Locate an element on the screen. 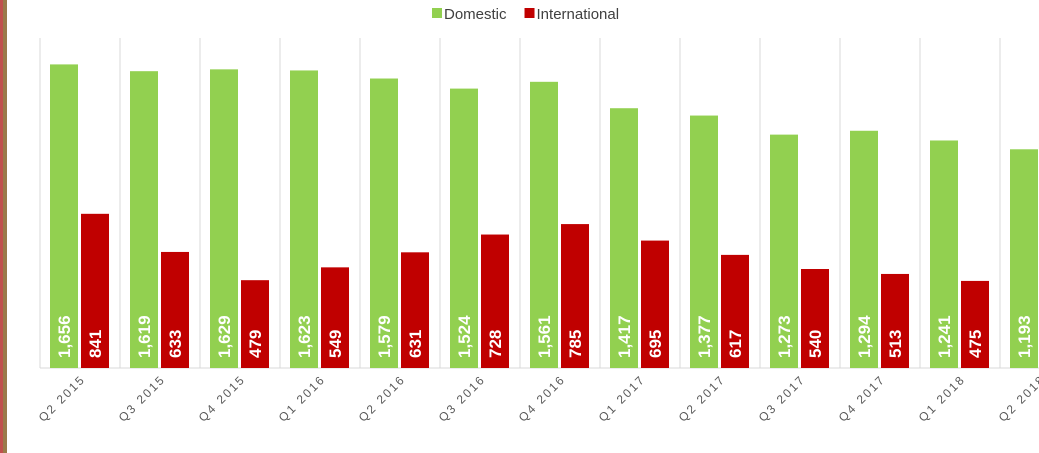 The width and height of the screenshot is (1039, 453). x-tick-label: Q4 2015 is located at coordinates (222, 398).